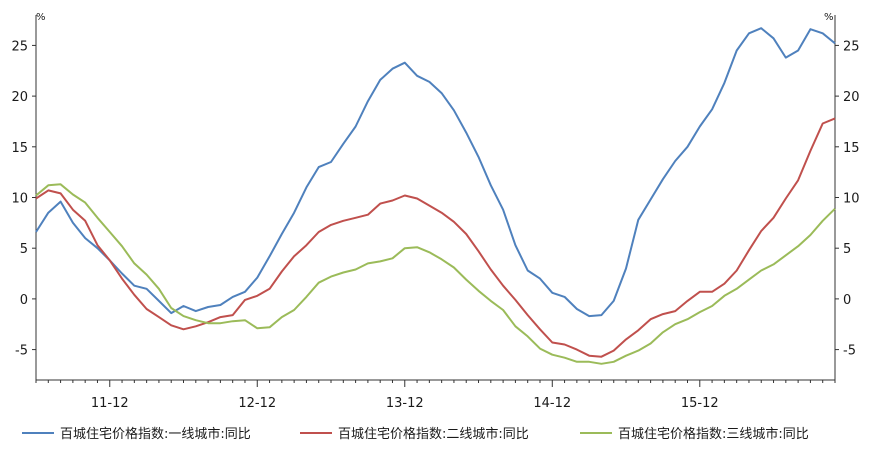  I want to click on right-y-tick-label: 0, so click(847, 300).